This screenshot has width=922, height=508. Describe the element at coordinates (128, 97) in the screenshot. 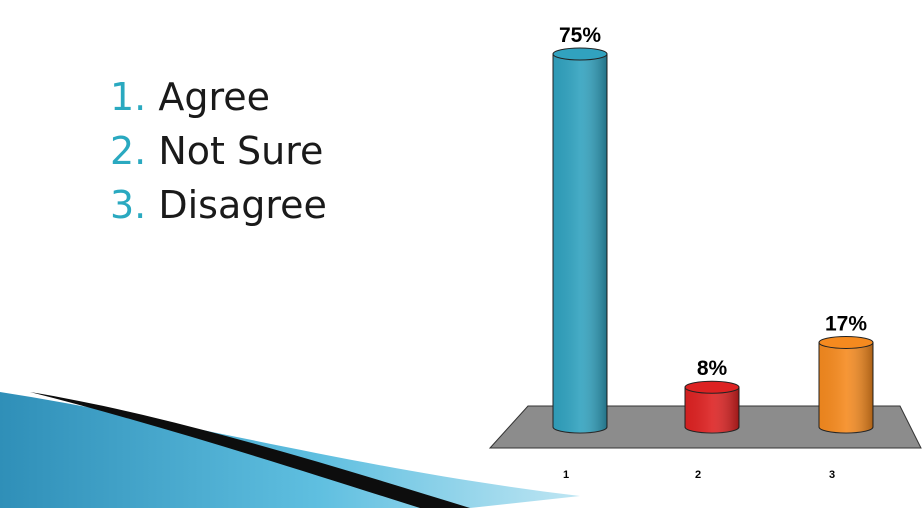

I see `option-1-number: 1.` at that location.